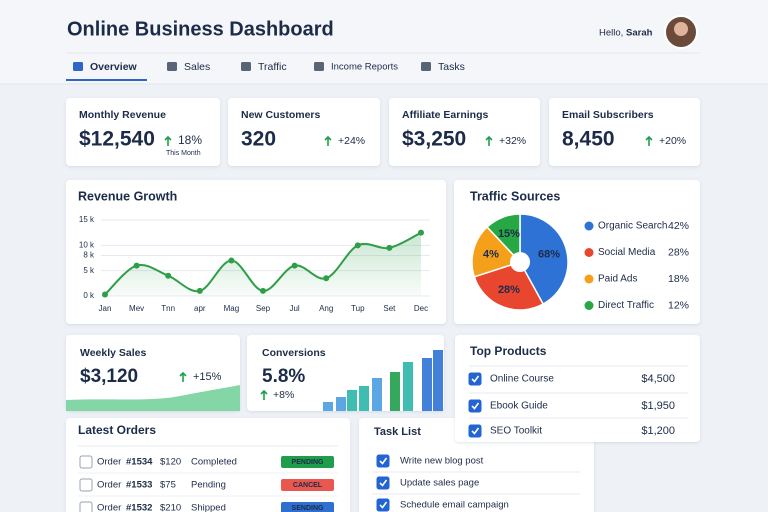  What do you see at coordinates (114, 67) in the screenshot?
I see `tab: Overview` at bounding box center [114, 67].